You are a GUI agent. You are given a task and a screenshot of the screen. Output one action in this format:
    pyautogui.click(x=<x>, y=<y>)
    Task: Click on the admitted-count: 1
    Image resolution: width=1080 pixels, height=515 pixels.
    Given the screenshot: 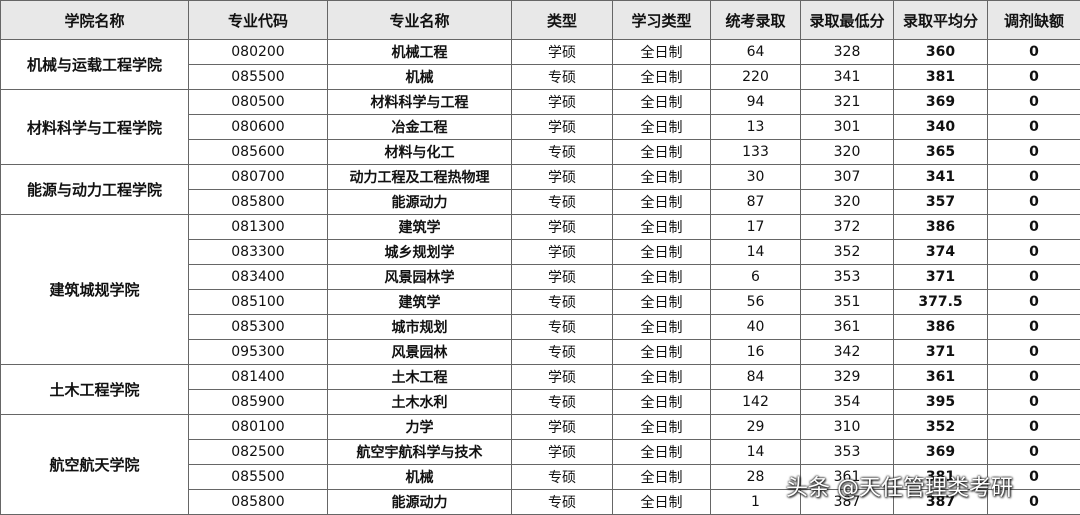 What is the action you would take?
    pyautogui.click(x=755, y=502)
    